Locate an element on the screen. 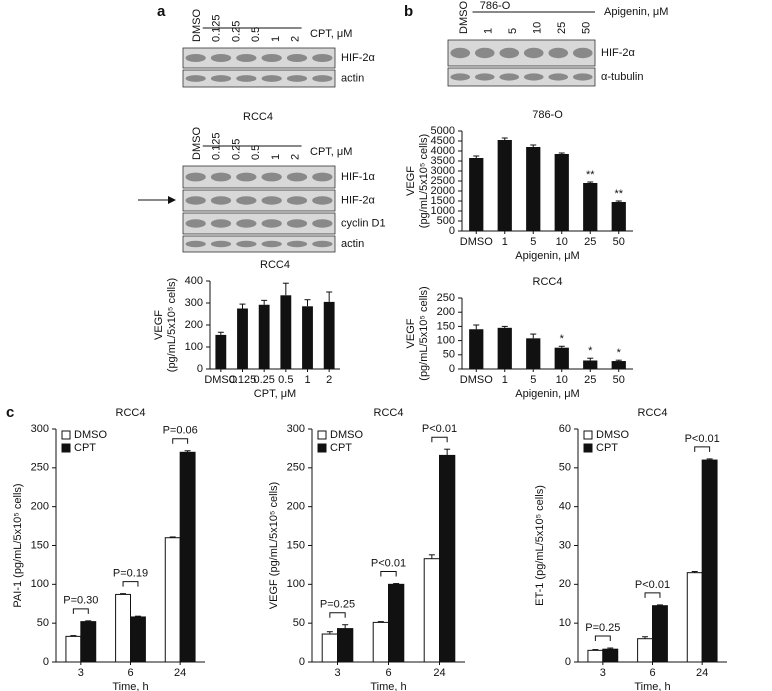  treatment-label: CPT, μM is located at coordinates (331, 152).